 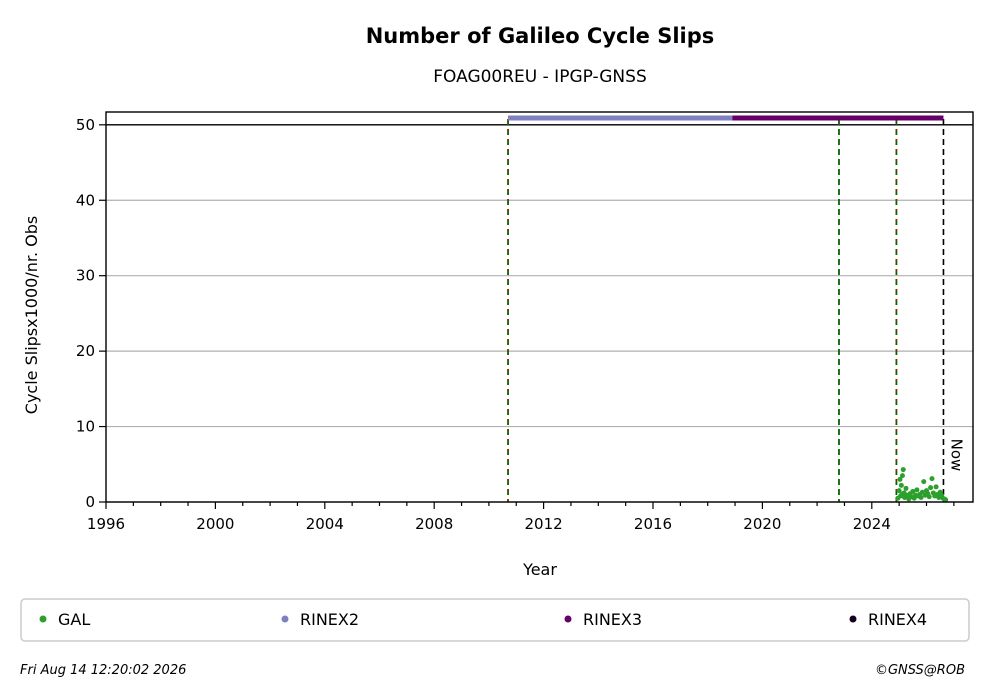 I want to click on y-tick-label-0: 0, so click(x=90, y=502).